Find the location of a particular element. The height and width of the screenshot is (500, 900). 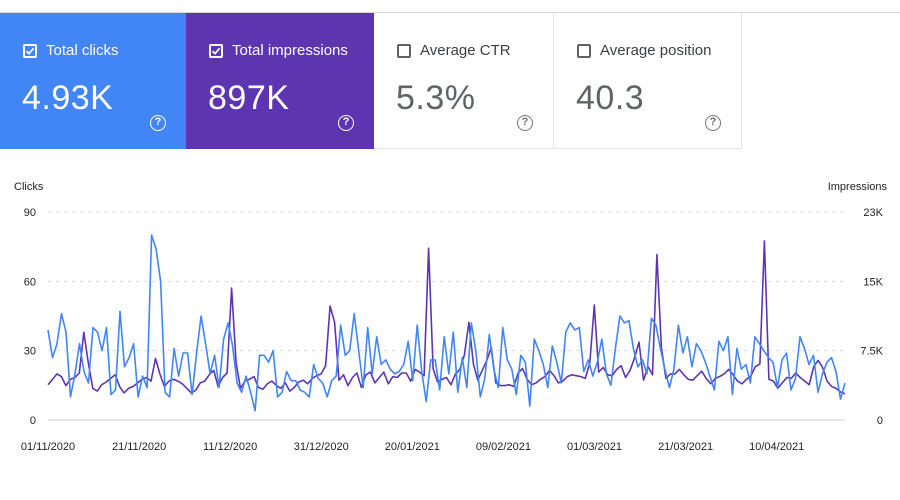

x-tick-label: 20/01/2021 is located at coordinates (412, 447).